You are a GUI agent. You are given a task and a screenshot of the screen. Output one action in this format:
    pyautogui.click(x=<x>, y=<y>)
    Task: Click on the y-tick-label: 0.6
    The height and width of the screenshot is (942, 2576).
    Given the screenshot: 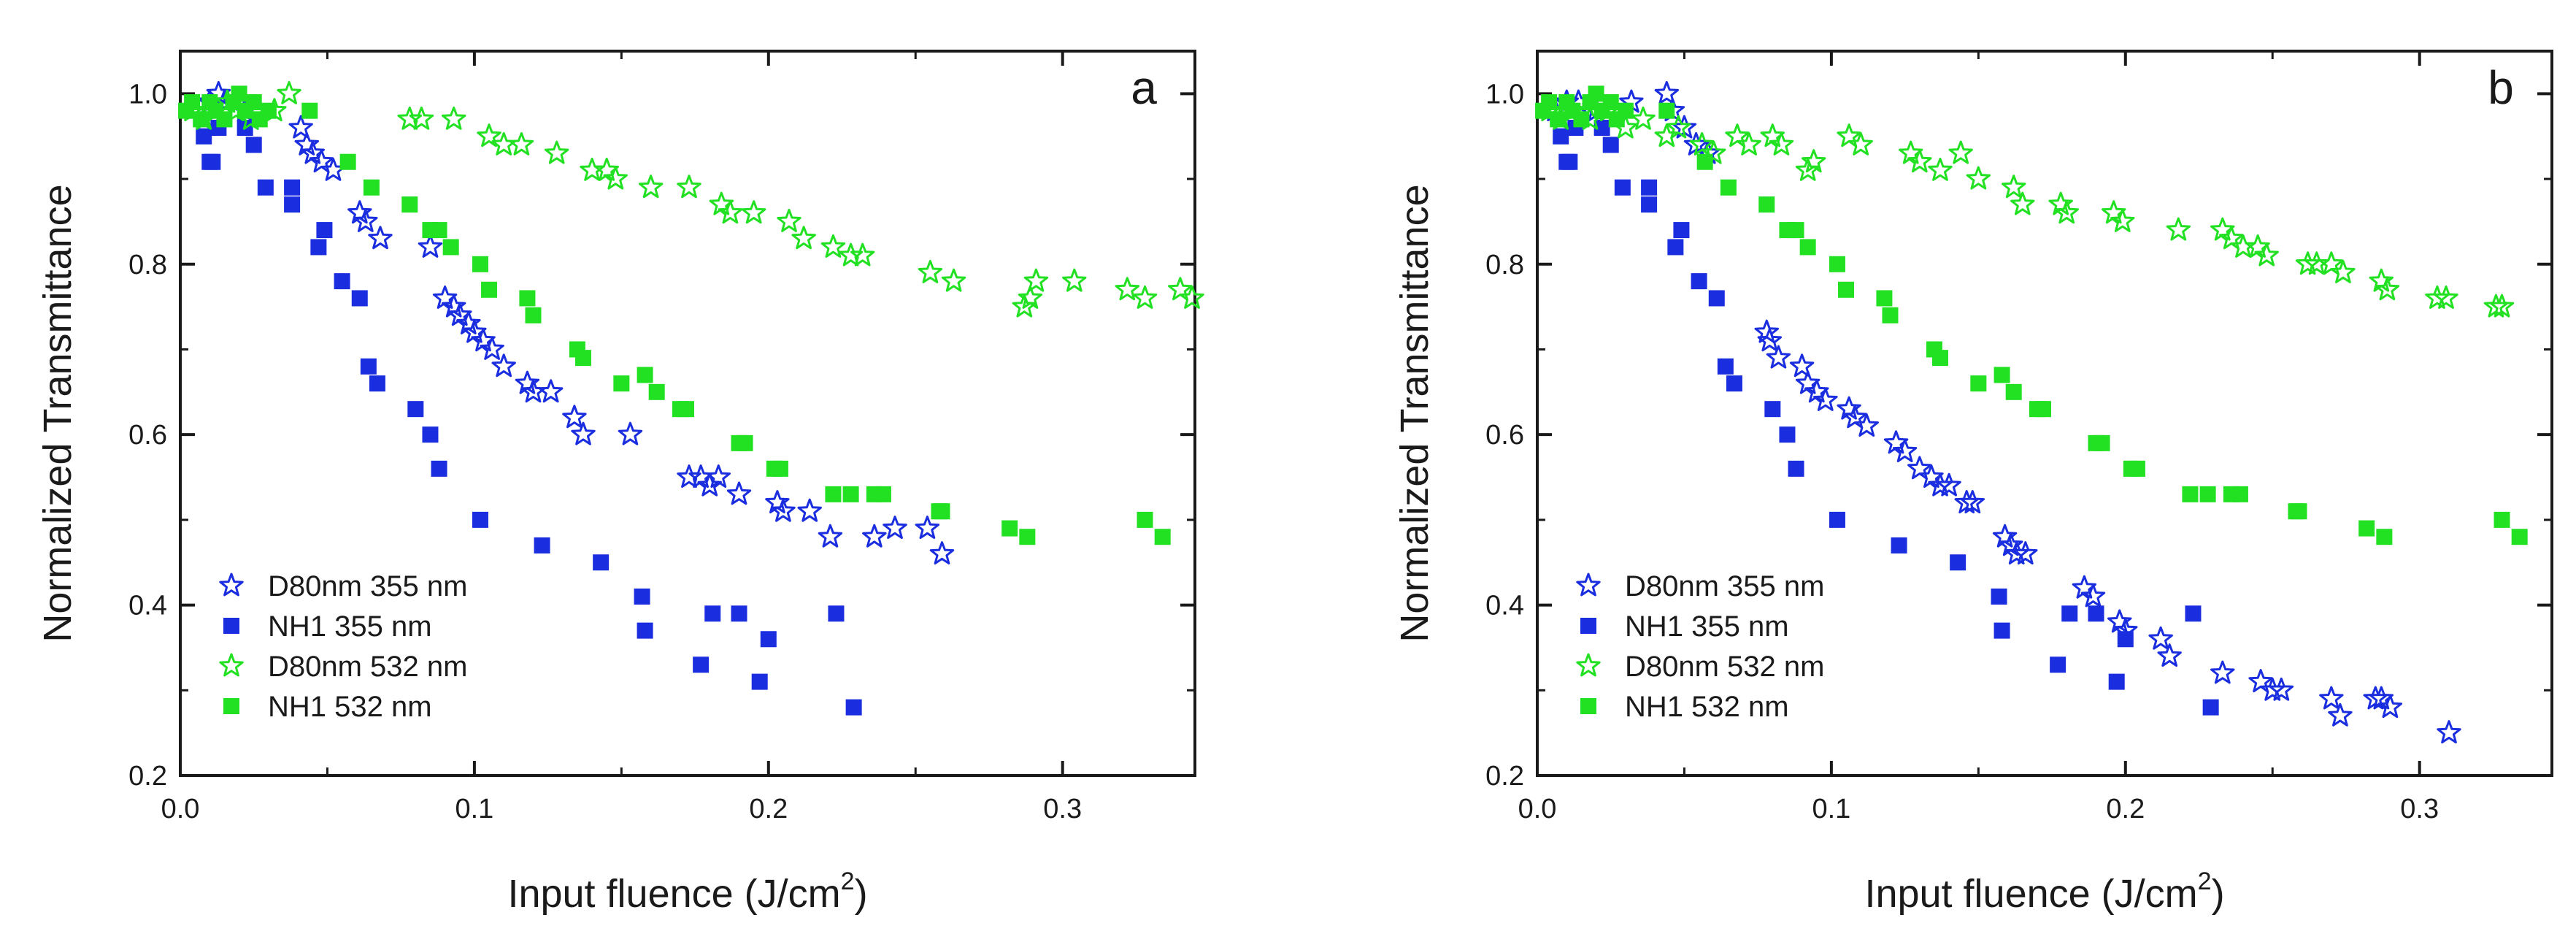 What is the action you would take?
    pyautogui.click(x=1504, y=435)
    